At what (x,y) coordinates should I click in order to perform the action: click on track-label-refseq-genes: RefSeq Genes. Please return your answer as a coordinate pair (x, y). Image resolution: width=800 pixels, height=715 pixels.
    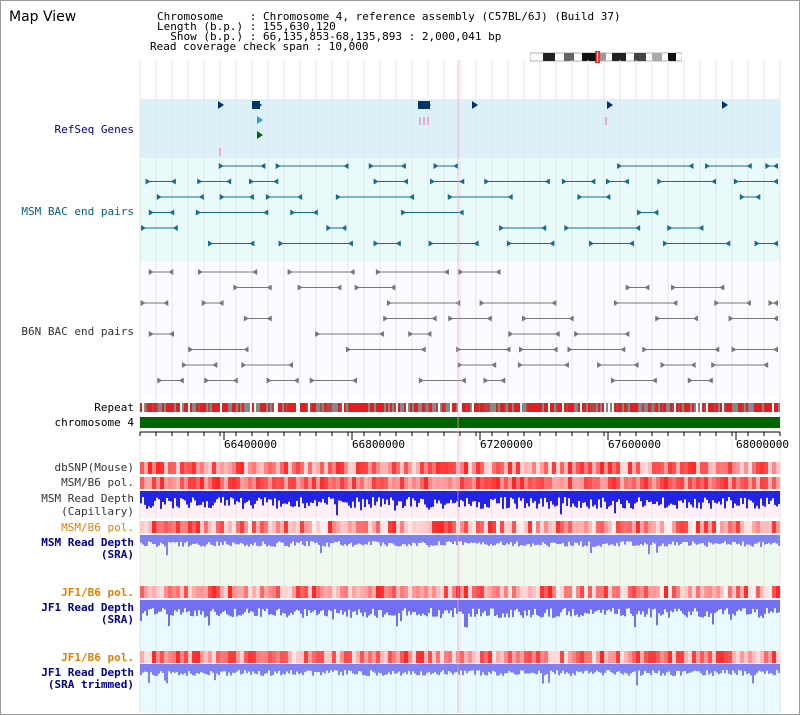
    Looking at the image, I should click on (94, 129).